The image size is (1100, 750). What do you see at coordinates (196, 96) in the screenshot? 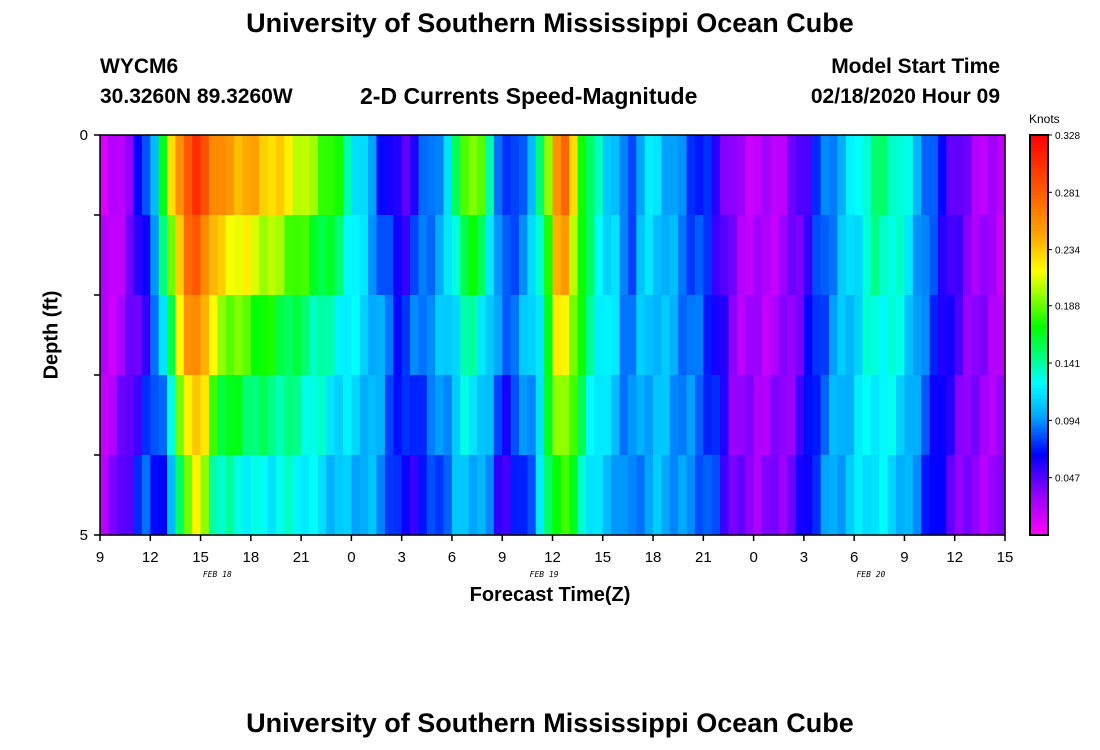
I see `station-coords: 30.3260N 89.3260W` at bounding box center [196, 96].